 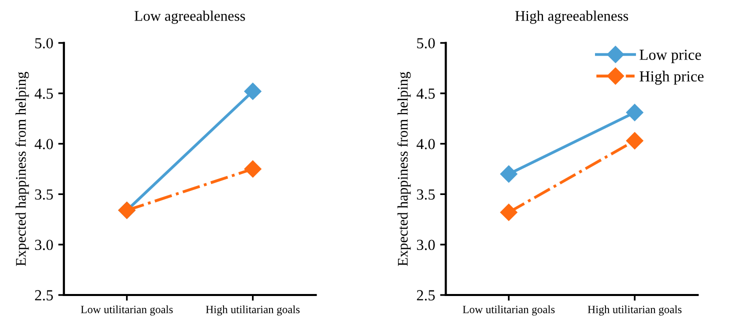 What do you see at coordinates (670, 57) in the screenshot?
I see `legend-label: Low price` at bounding box center [670, 57].